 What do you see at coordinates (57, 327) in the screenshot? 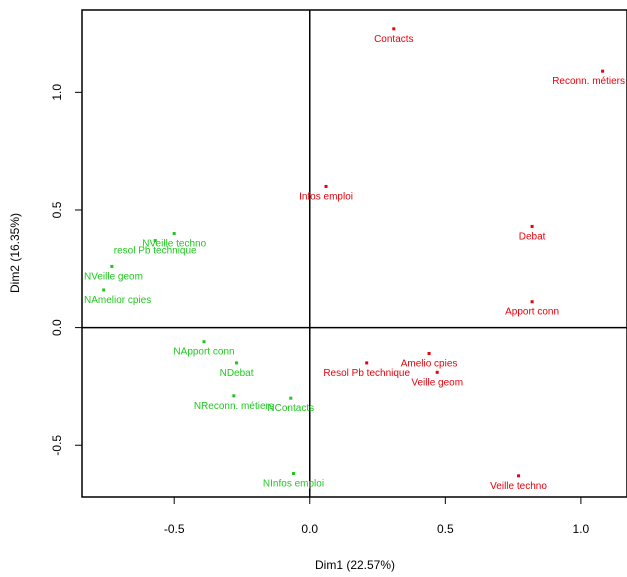
I see `y-tick-label: 0.0` at bounding box center [57, 327].